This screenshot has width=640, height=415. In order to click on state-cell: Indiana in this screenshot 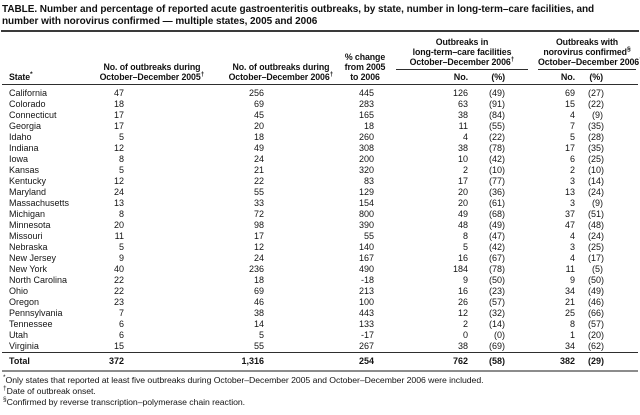, I will do `click(24, 148)`.